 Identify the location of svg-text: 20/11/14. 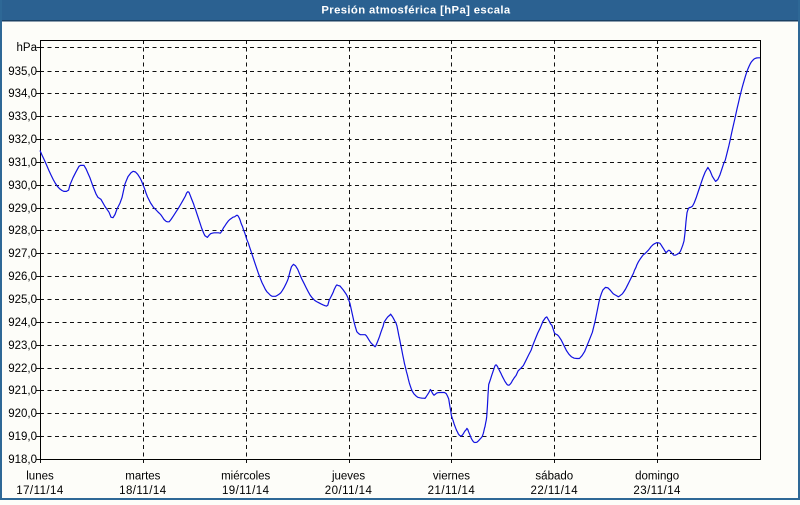
(349, 491).